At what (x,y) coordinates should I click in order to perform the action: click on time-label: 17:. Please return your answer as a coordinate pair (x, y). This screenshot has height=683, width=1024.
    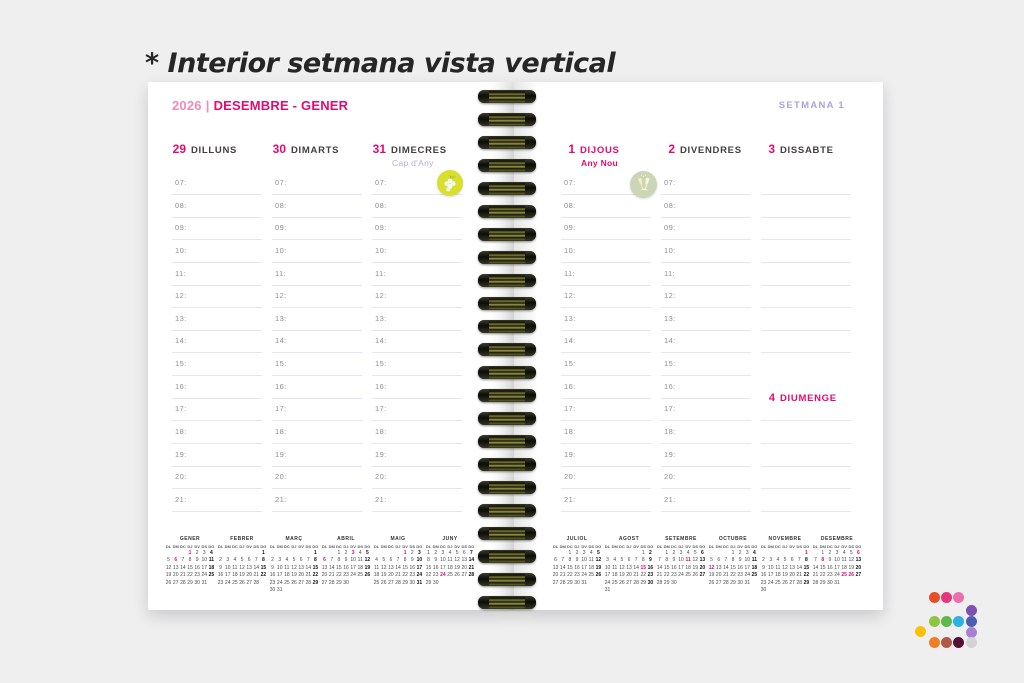
    Looking at the image, I should click on (570, 409).